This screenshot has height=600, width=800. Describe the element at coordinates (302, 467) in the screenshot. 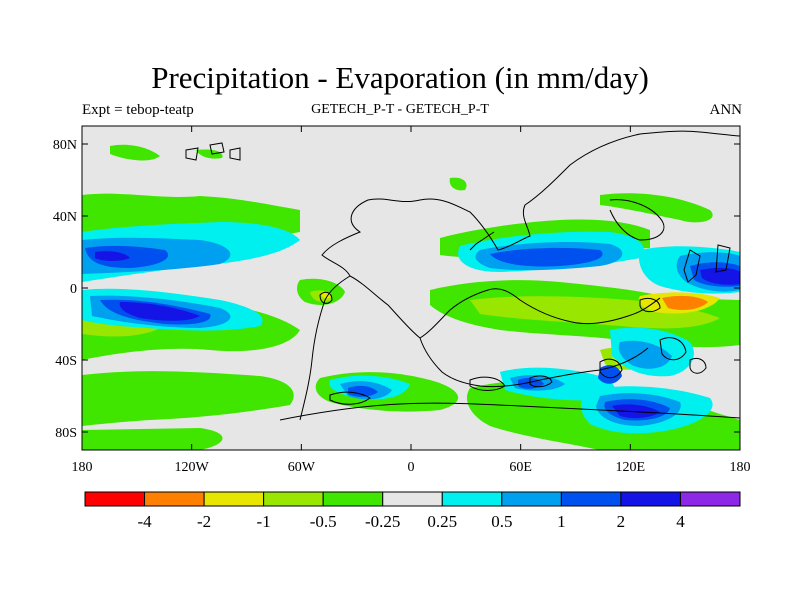

I see `lon-tick-label: 60W` at that location.